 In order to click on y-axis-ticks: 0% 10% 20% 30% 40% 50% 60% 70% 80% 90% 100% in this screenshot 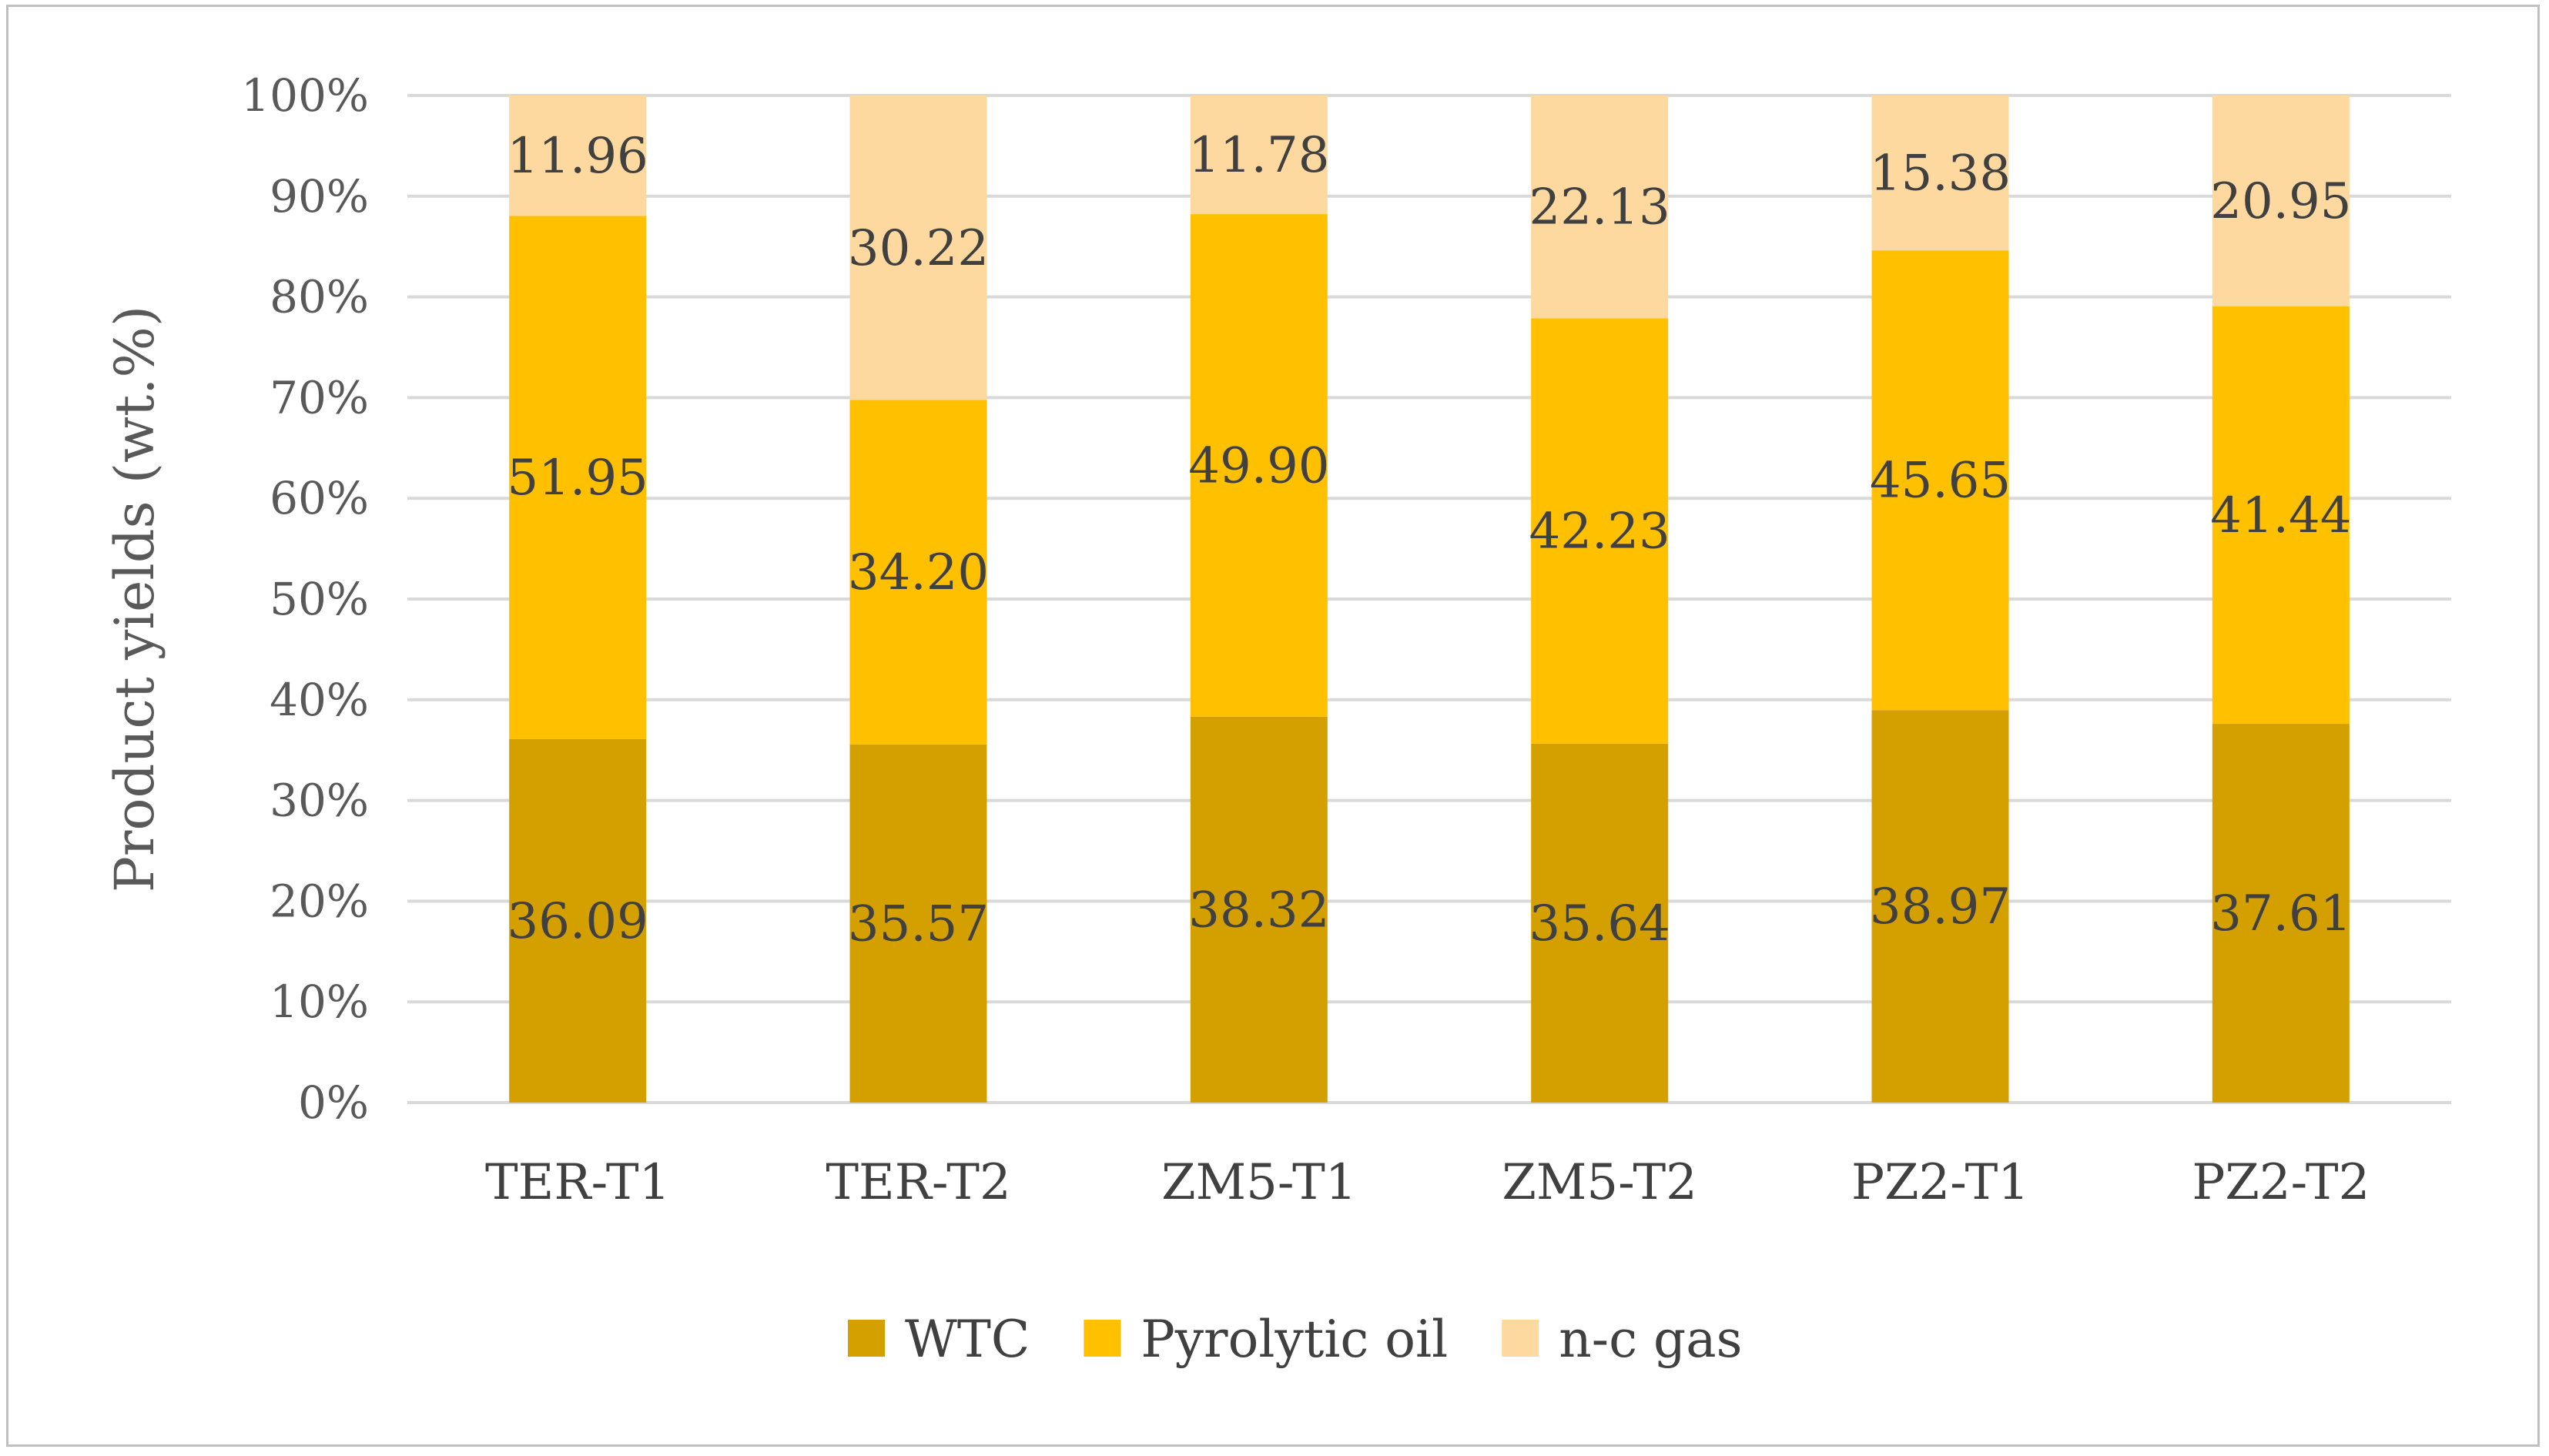, I will do `click(305, 599)`.